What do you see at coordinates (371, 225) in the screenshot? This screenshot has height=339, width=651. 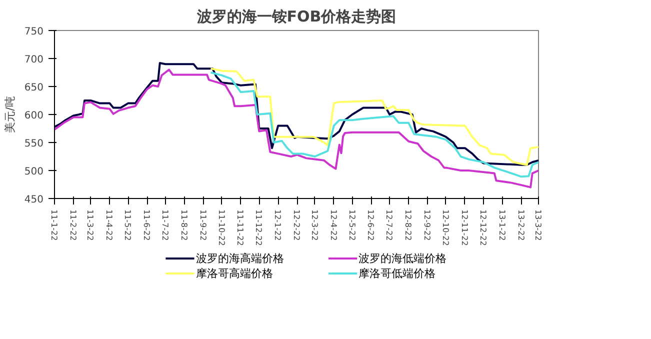 I see `x-tick-label: 12-6-22` at bounding box center [371, 225].